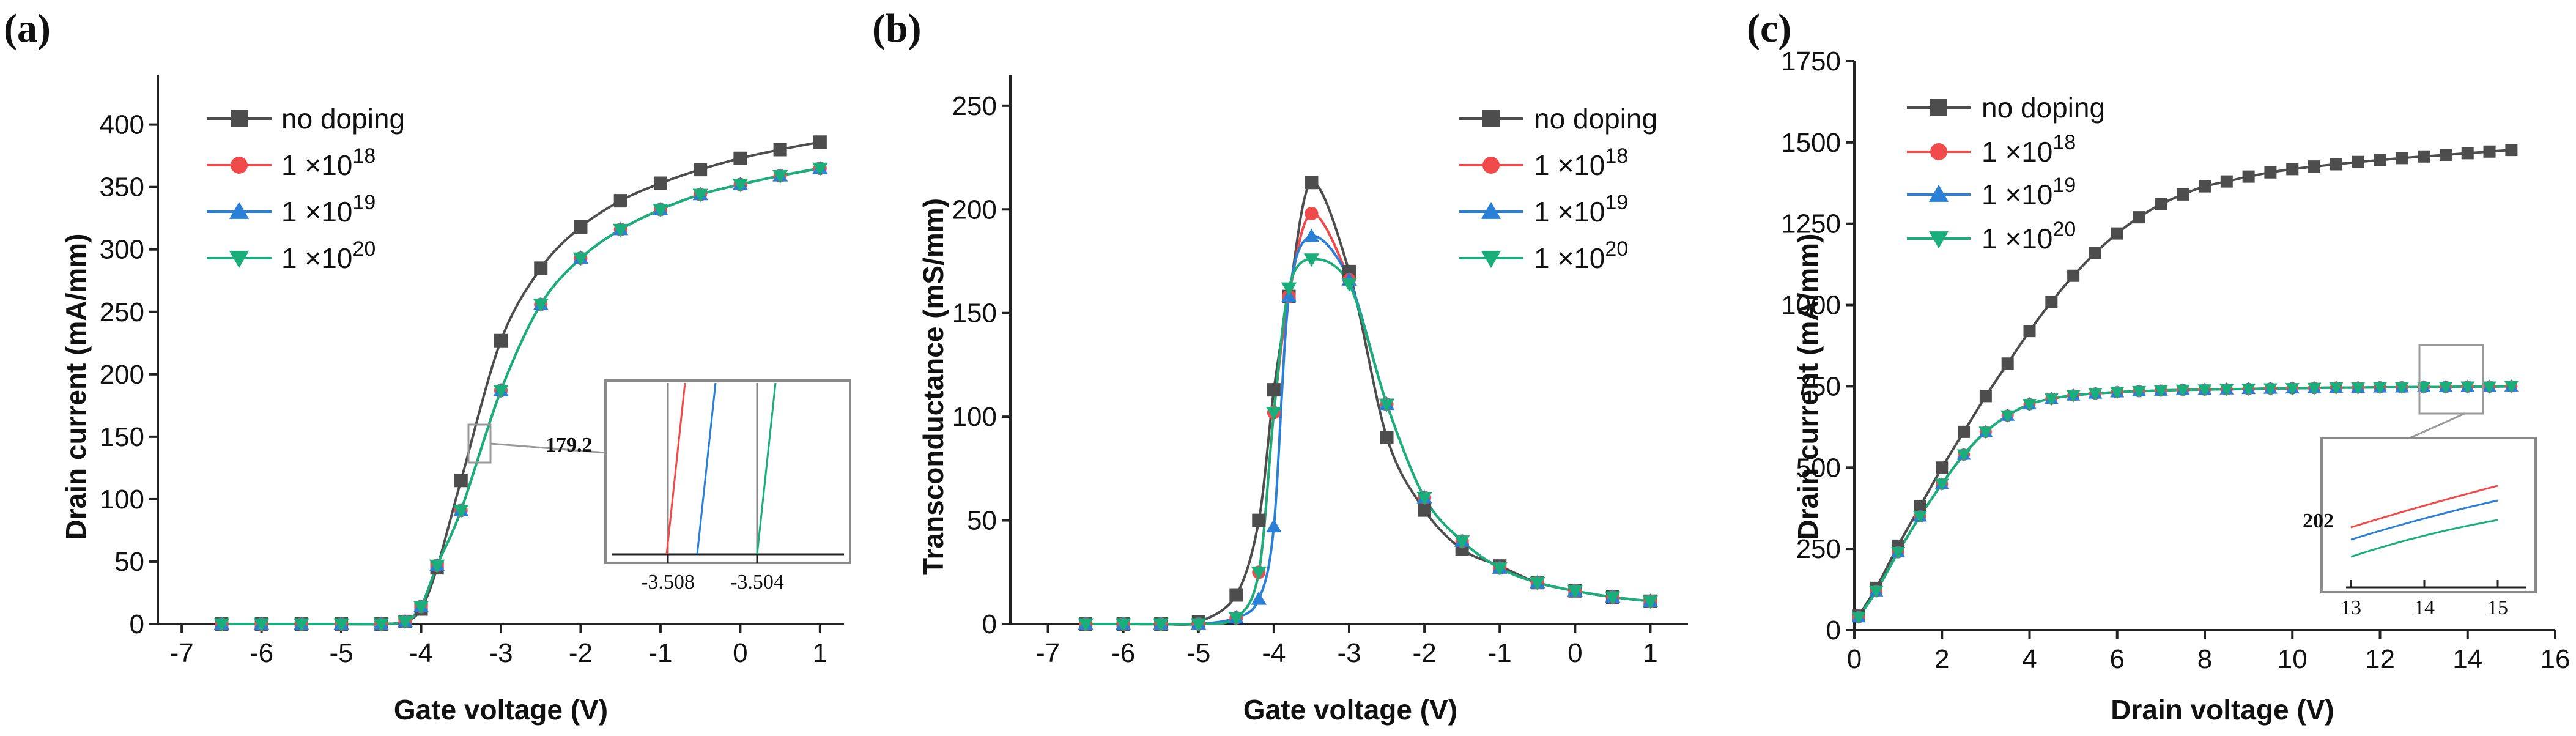 The height and width of the screenshot is (736, 2576). I want to click on legend-item-1e20-c: 1 ×1020, so click(1991, 236).